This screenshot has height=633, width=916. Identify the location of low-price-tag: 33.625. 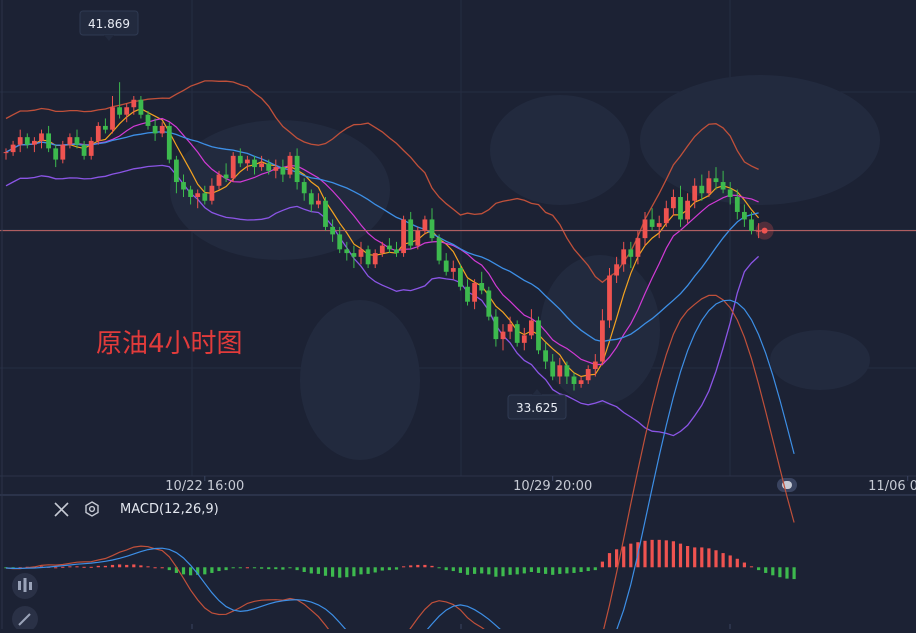
(537, 404).